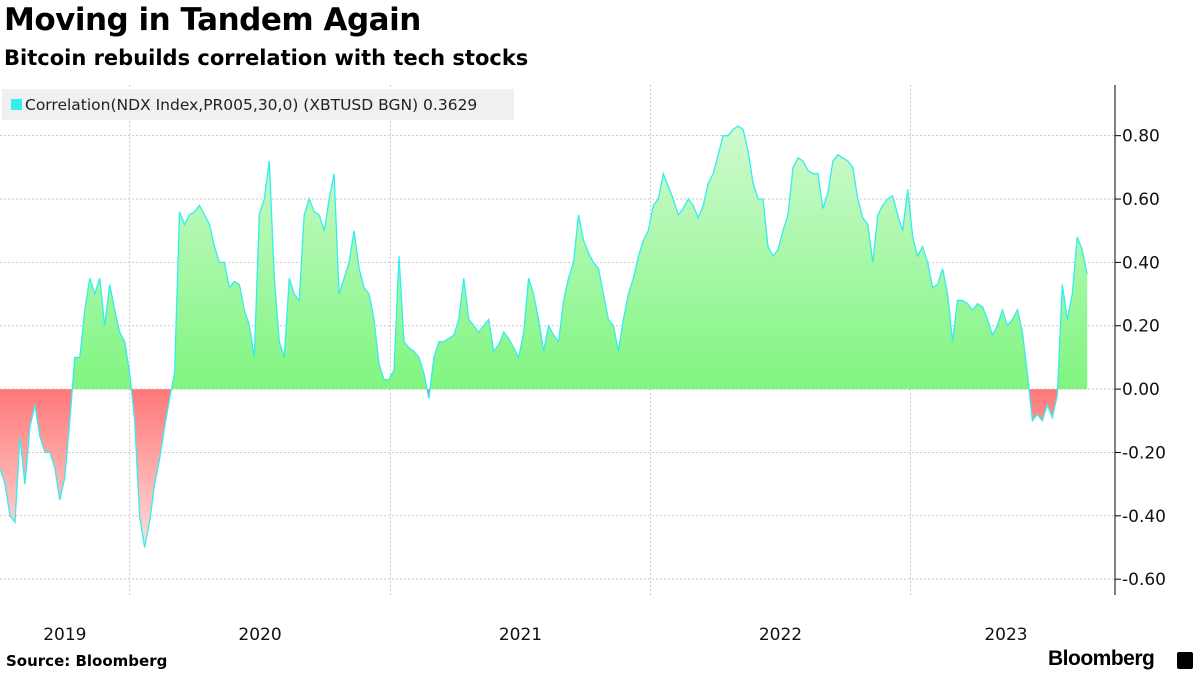  I want to click on bloomberg-chart-icon, so click(1185, 660).